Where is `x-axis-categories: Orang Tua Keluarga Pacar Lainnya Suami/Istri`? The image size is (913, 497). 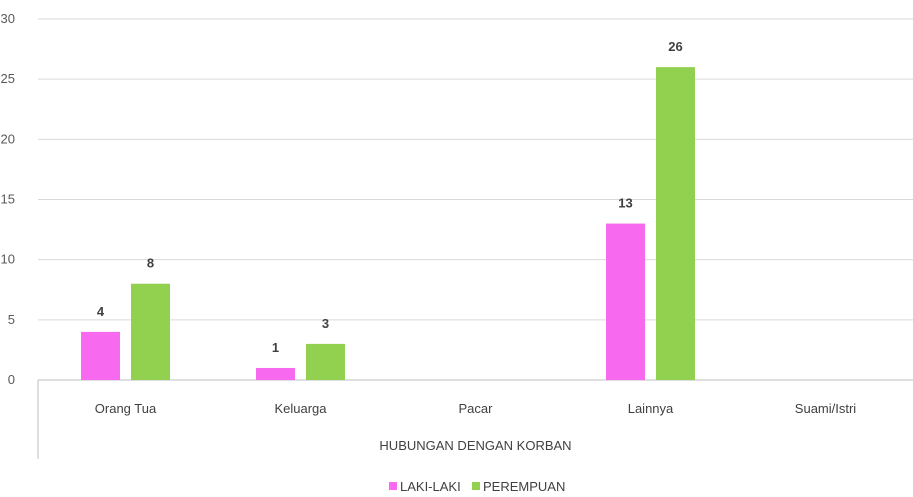
x-axis-categories: Orang Tua Keluarga Pacar Lainnya Suami/Istri is located at coordinates (476, 408).